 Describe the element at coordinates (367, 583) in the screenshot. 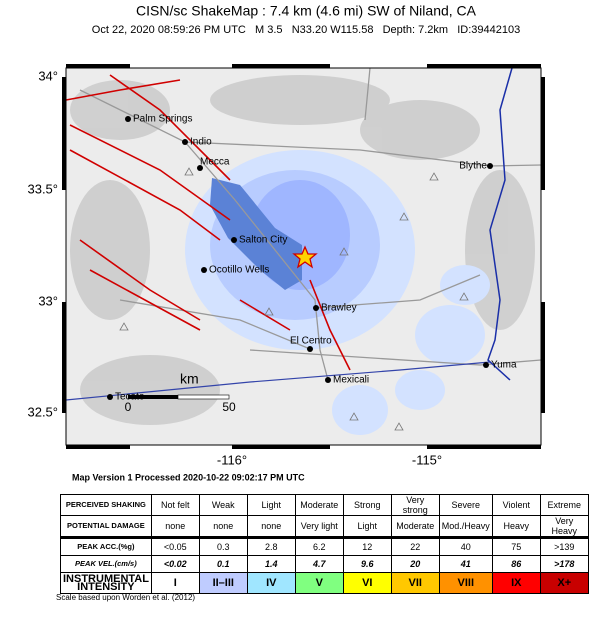

I see `legend-cell: VI` at that location.